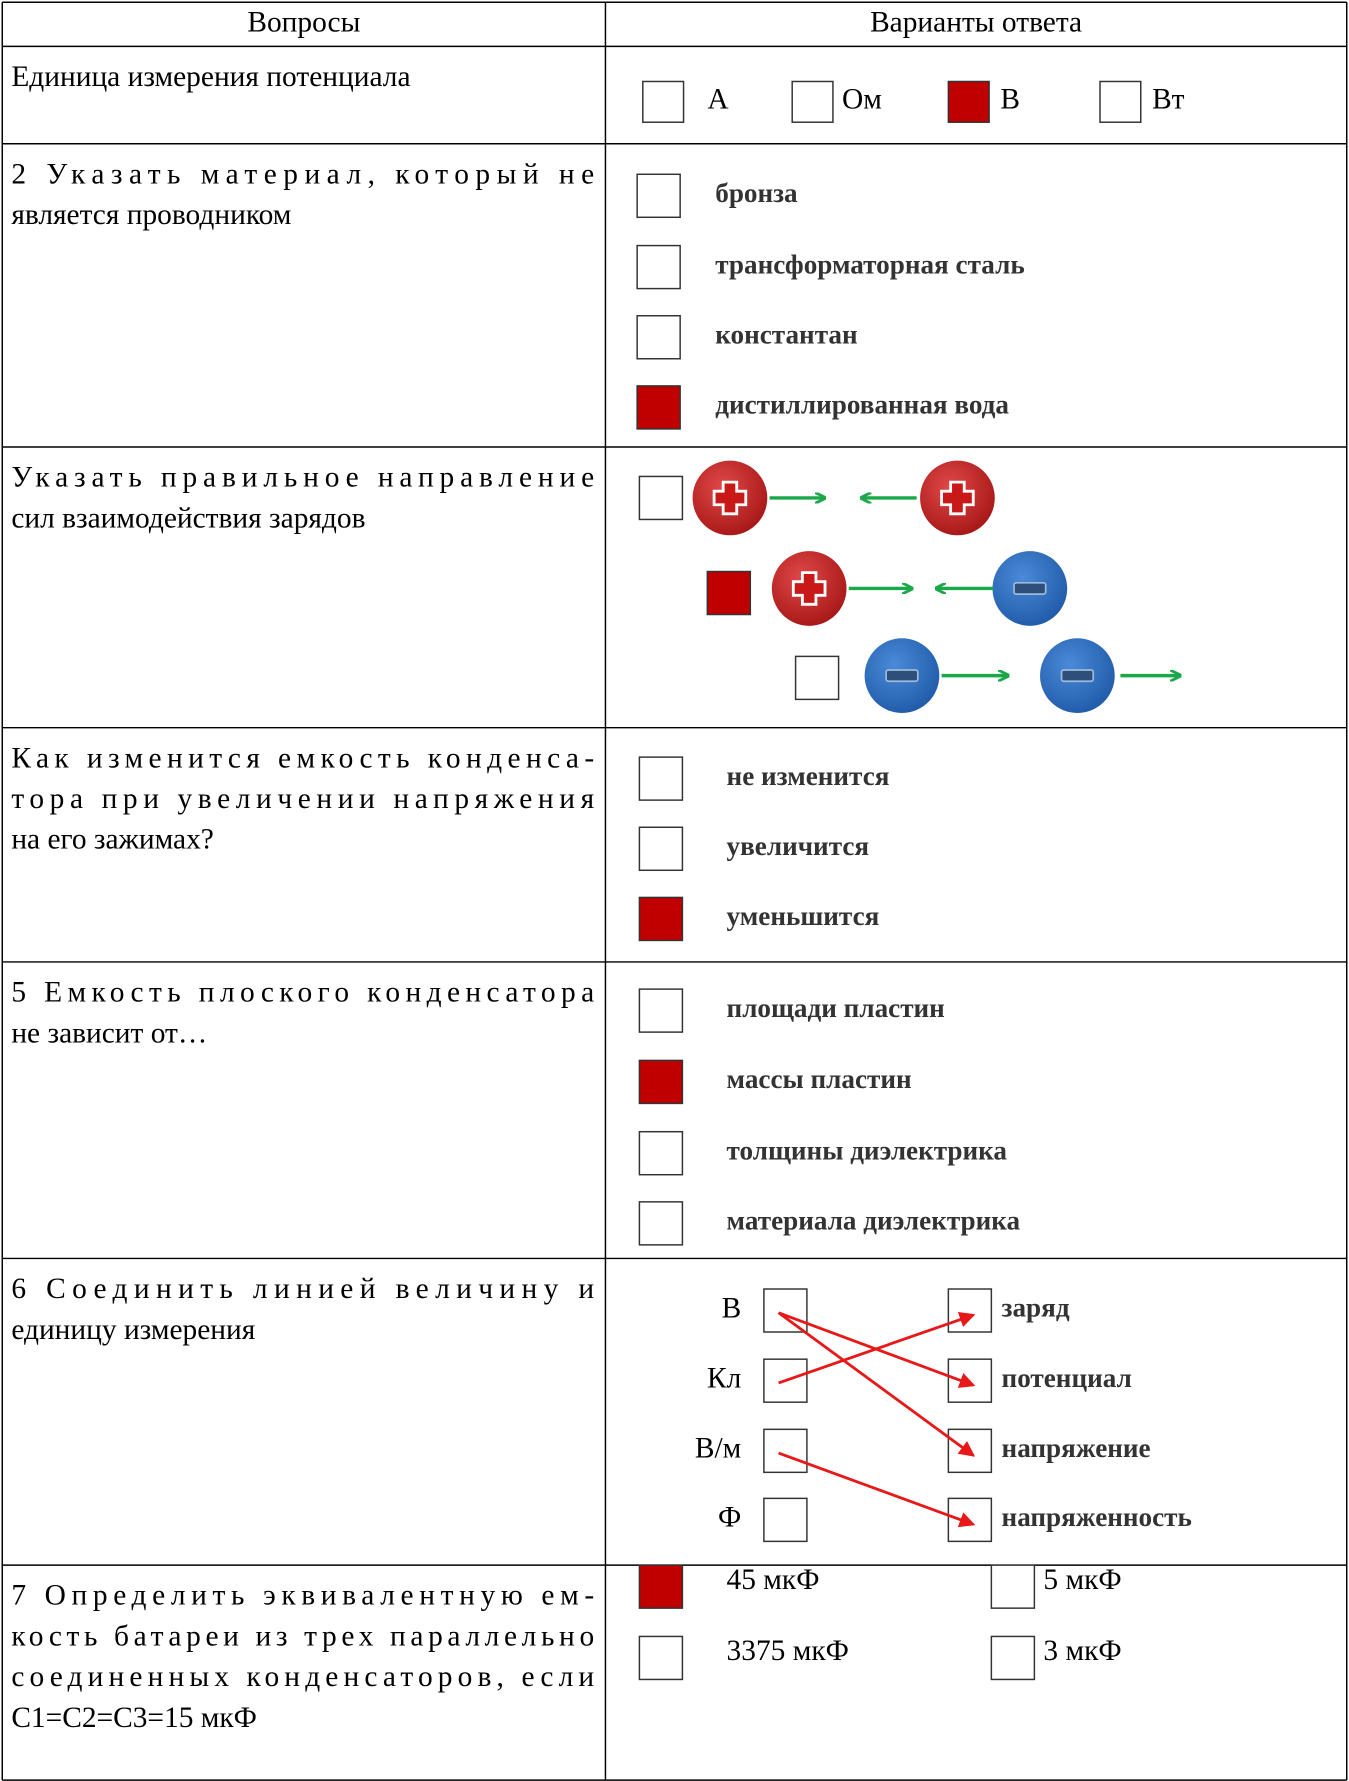 The width and height of the screenshot is (1349, 1781). What do you see at coordinates (302, 478) in the screenshot?
I see `question-text: Указать правильное направление` at bounding box center [302, 478].